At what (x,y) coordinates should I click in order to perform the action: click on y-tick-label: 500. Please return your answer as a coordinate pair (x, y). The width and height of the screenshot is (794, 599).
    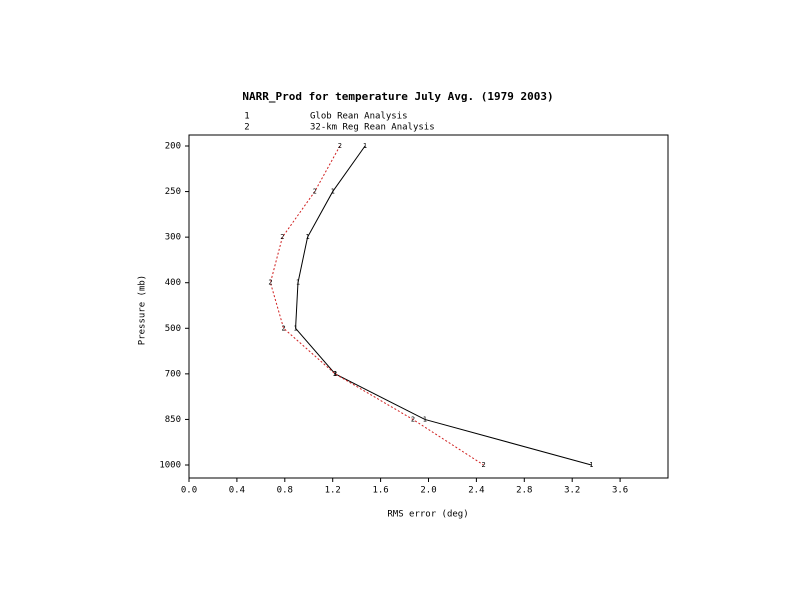
    Looking at the image, I should click on (173, 329).